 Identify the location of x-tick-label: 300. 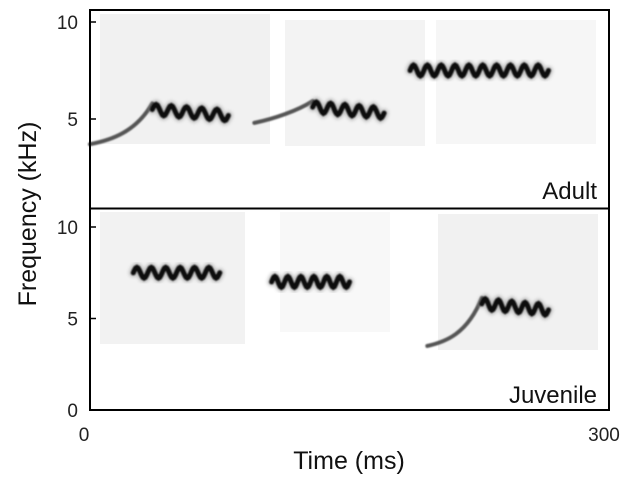
(604, 435).